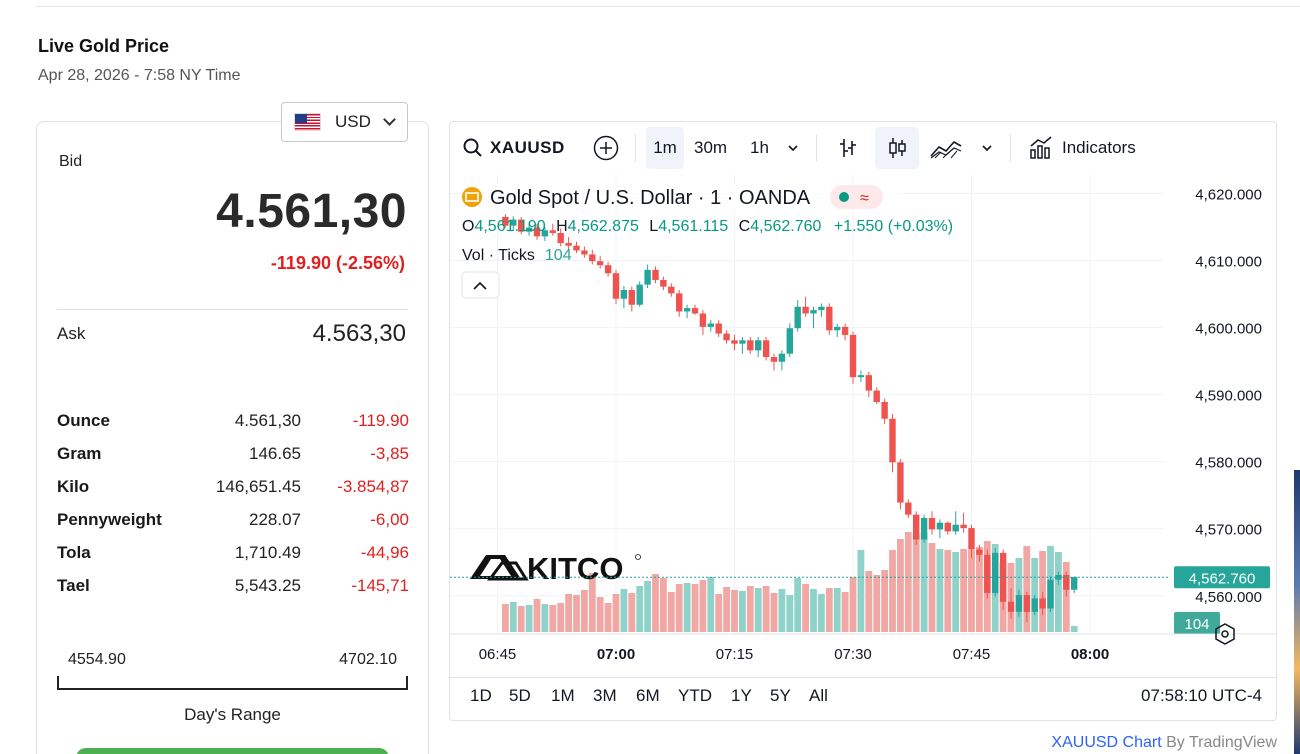 This screenshot has width=1300, height=754. What do you see at coordinates (74, 552) in the screenshot?
I see `unit-name: Tola` at bounding box center [74, 552].